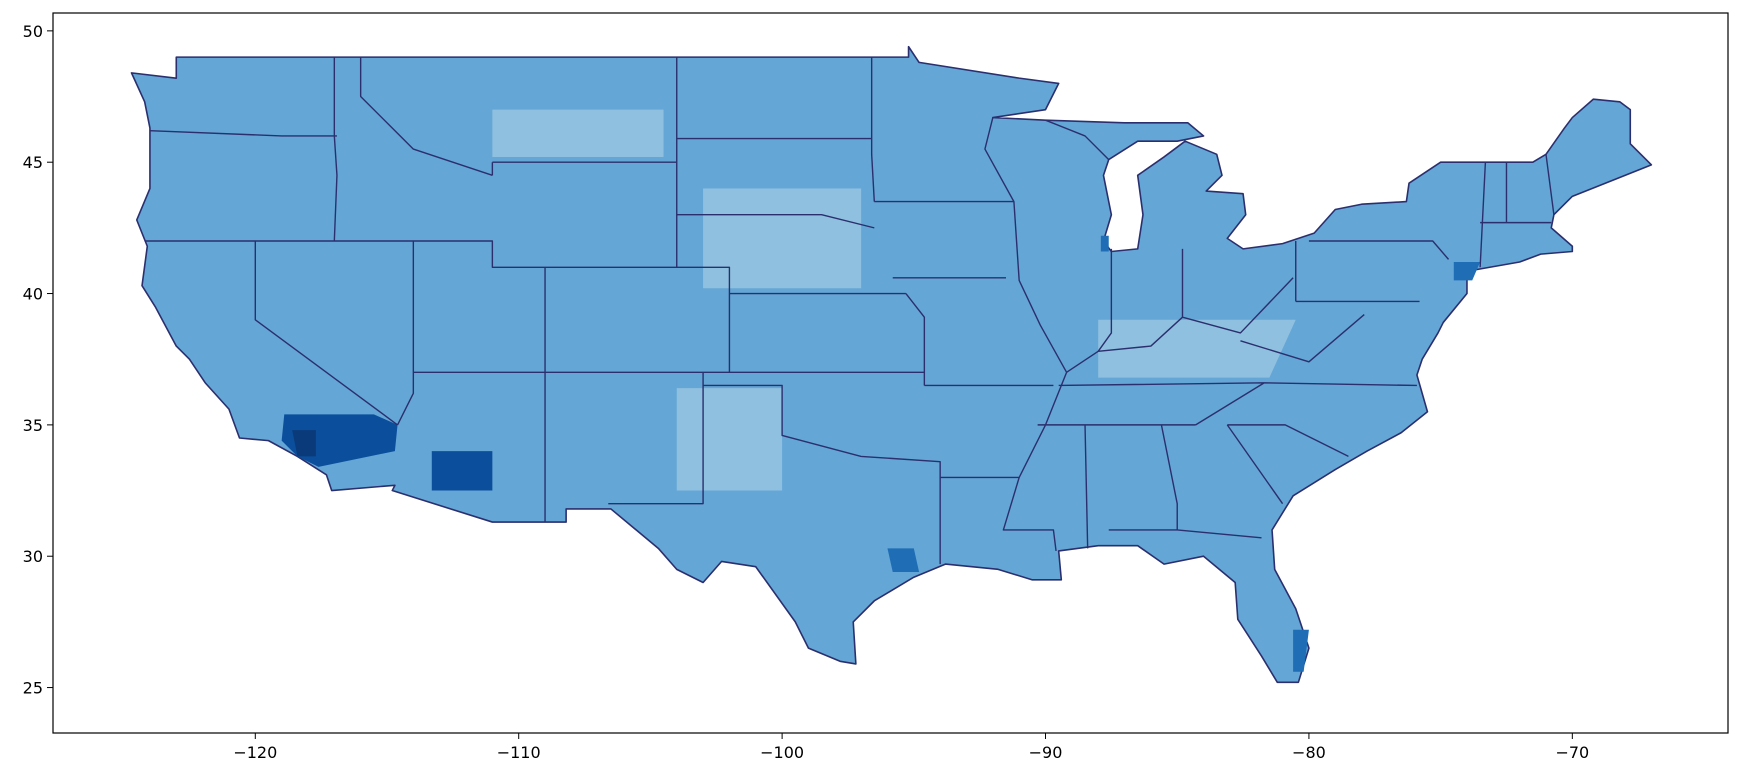 The width and height of the screenshot is (1742, 781). What do you see at coordinates (33, 425) in the screenshot?
I see `y-tick-label: 35` at bounding box center [33, 425].